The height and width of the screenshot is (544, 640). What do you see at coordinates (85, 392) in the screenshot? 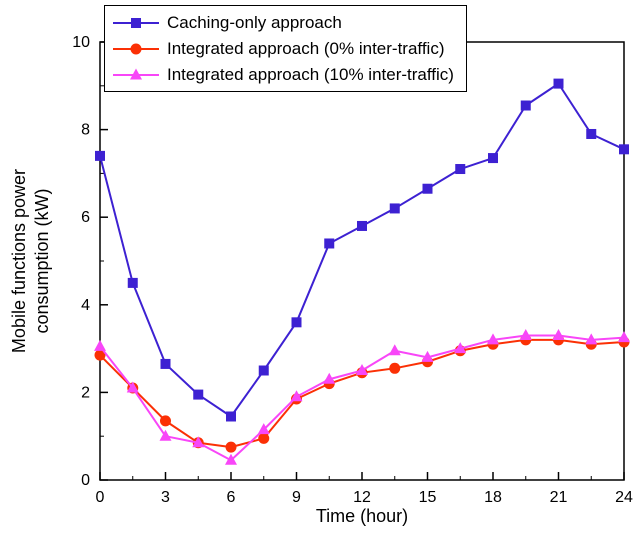
I see `y-tick-label: 2` at bounding box center [85, 392].